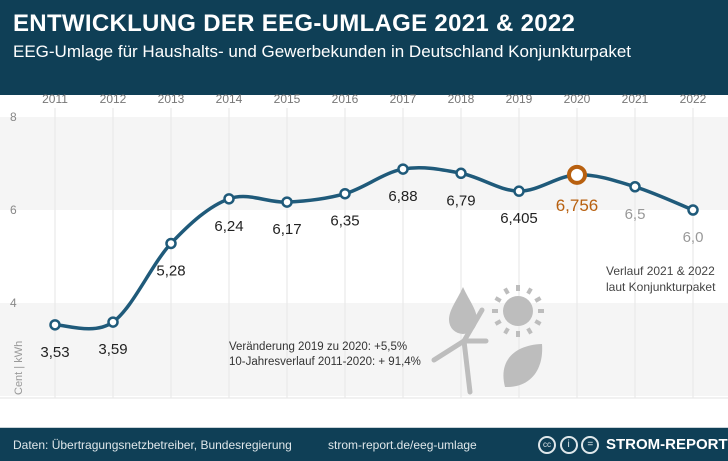 The height and width of the screenshot is (461, 728). What do you see at coordinates (229, 99) in the screenshot?
I see `x-tick-label: 2014` at bounding box center [229, 99].